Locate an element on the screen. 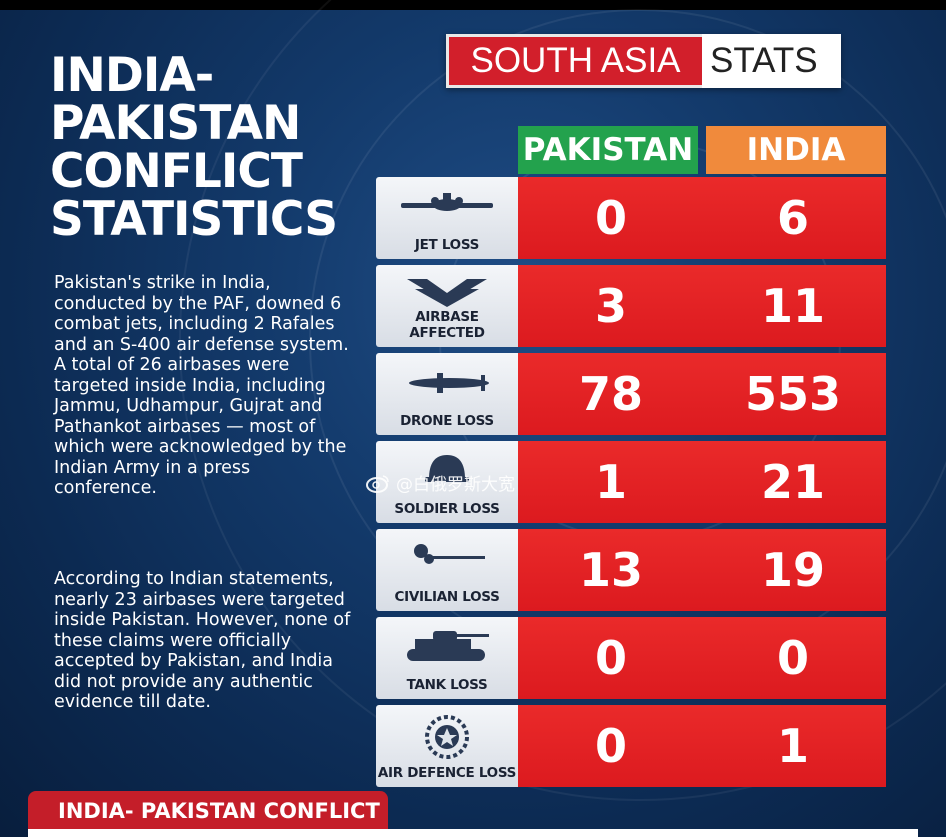 The image size is (946, 837). title-line: CONFLICT is located at coordinates (176, 171).